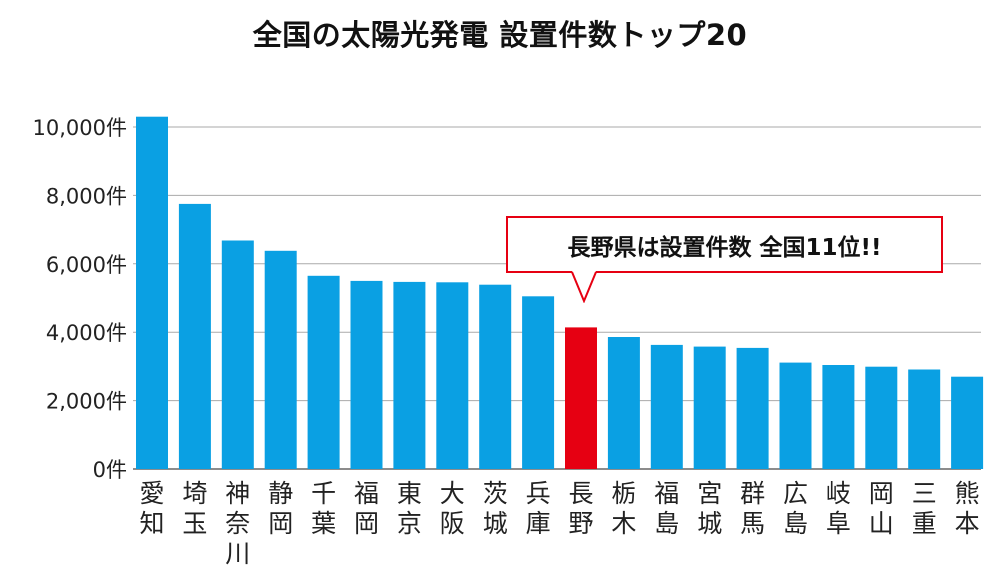 The image size is (1000, 574). Describe the element at coordinates (623, 508) in the screenshot. I see `x-category-label: 栃木` at that location.